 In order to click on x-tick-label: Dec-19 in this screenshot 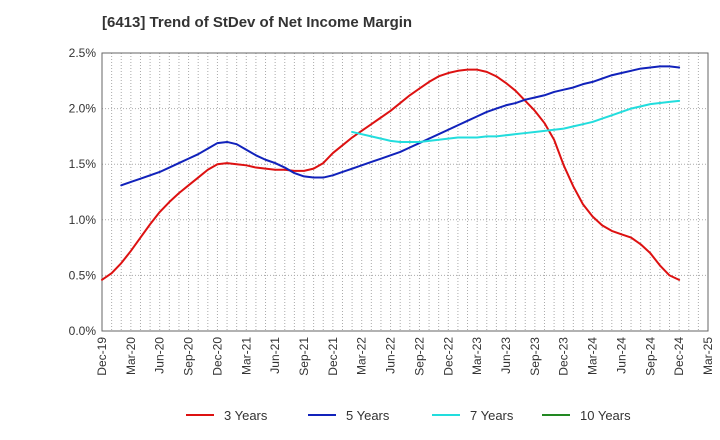, I will do `click(102, 356)`.